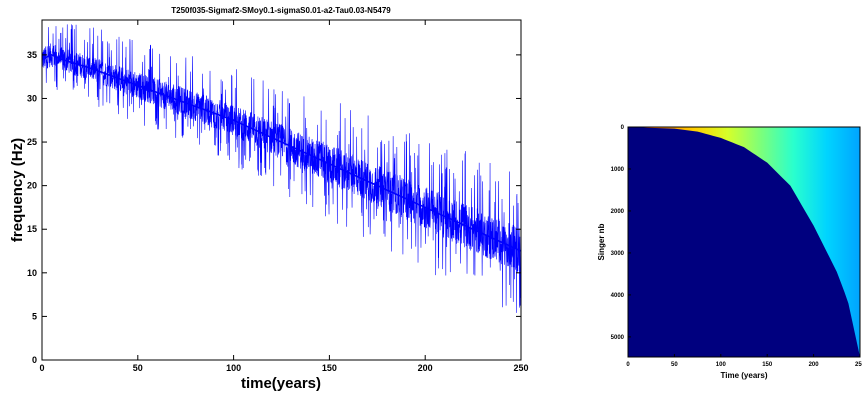 This screenshot has height=399, width=862. Describe the element at coordinates (623, 128) in the screenshot. I see `heatmap-y-tick-label: 0` at that location.